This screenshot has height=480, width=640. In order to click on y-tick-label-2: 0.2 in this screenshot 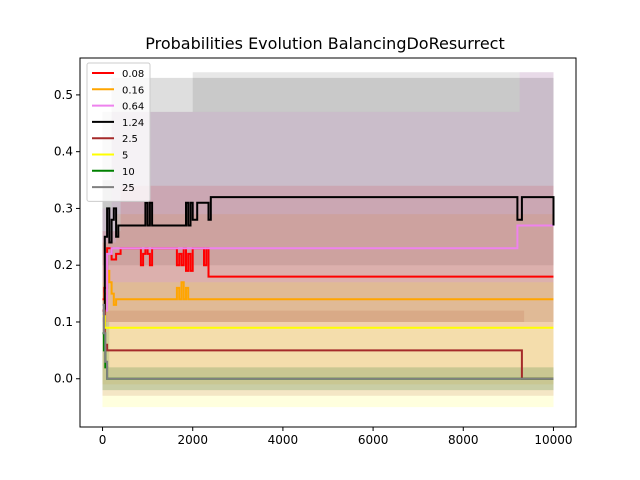, I will do `click(63, 265)`.